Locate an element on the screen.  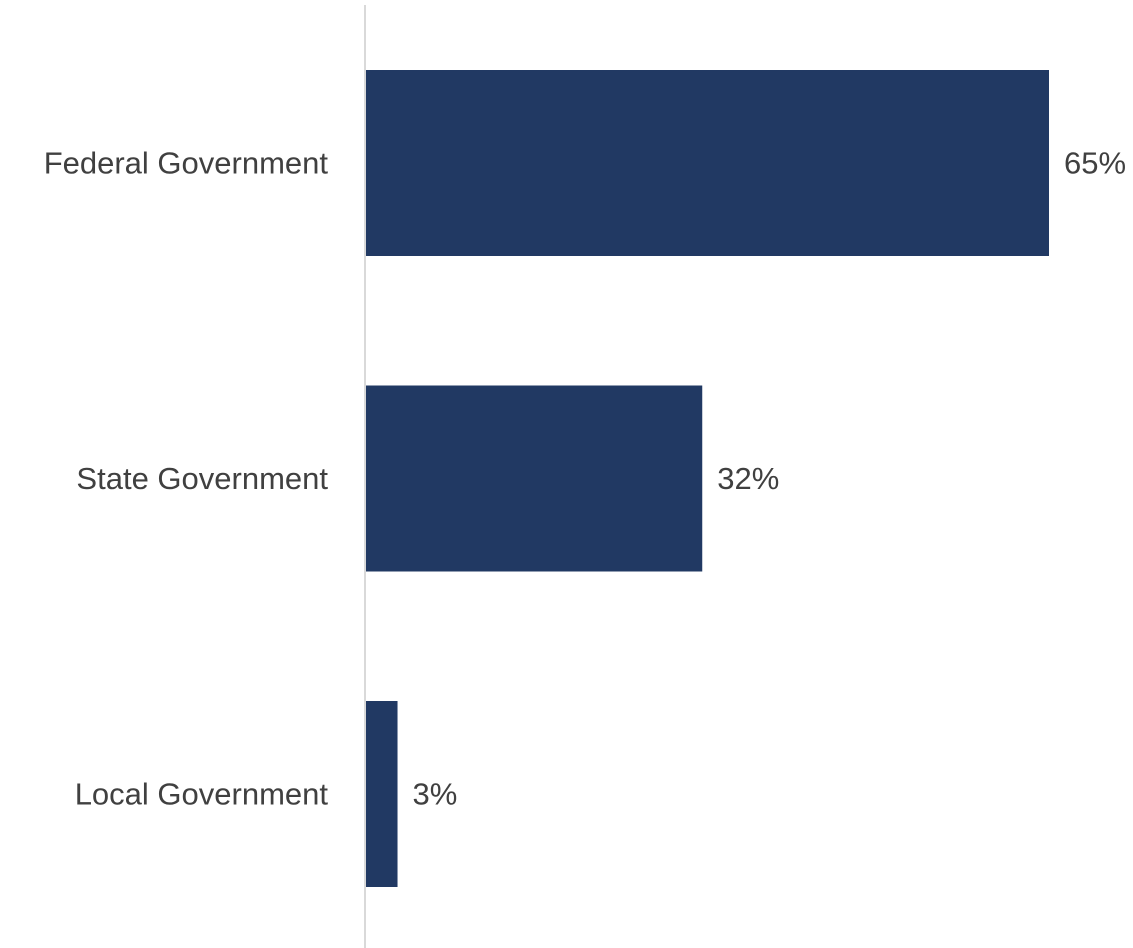
category-label: State Government is located at coordinates (202, 478).